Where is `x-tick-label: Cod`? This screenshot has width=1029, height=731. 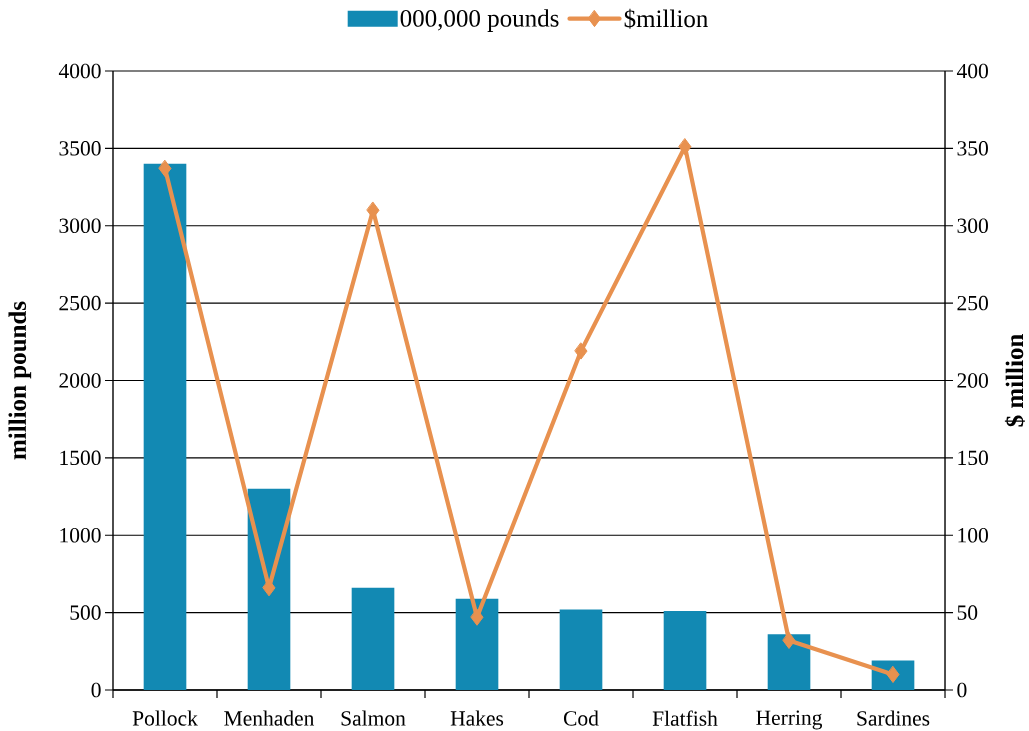
x-tick-label: Cod is located at coordinates (581, 718).